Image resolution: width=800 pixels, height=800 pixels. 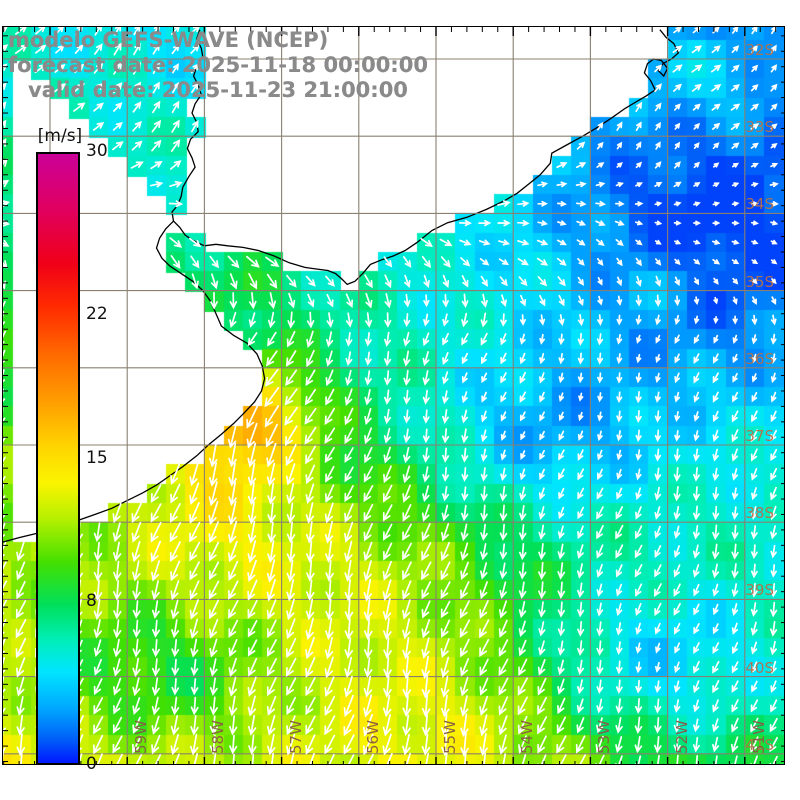 What do you see at coordinates (604, 737) in the screenshot?
I see `longitude-label: 53W` at bounding box center [604, 737].